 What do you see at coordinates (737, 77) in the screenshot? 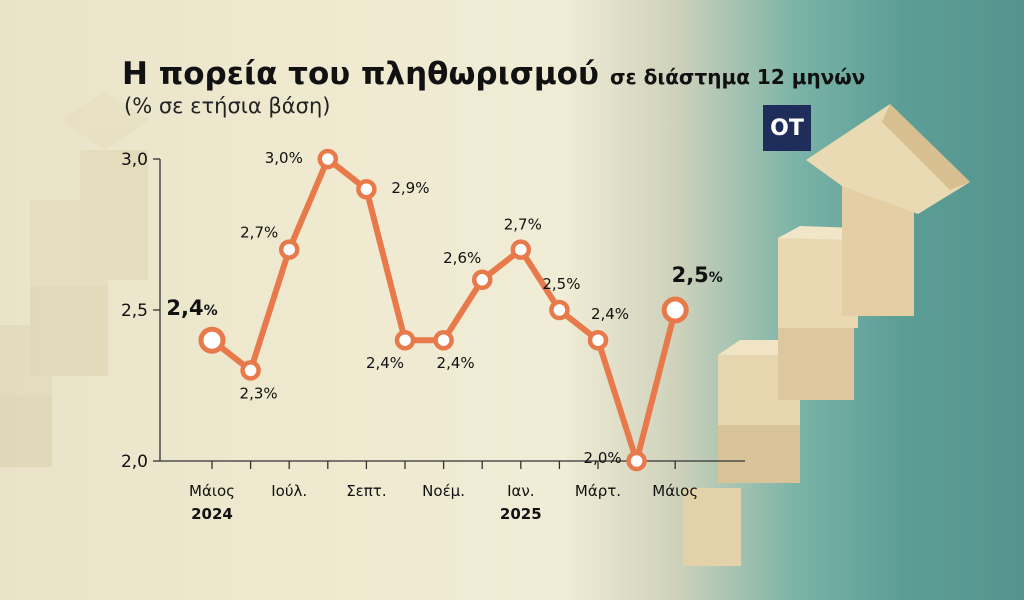
I see `title-suffix: σε διάστημα 12 μηνών` at bounding box center [737, 77].